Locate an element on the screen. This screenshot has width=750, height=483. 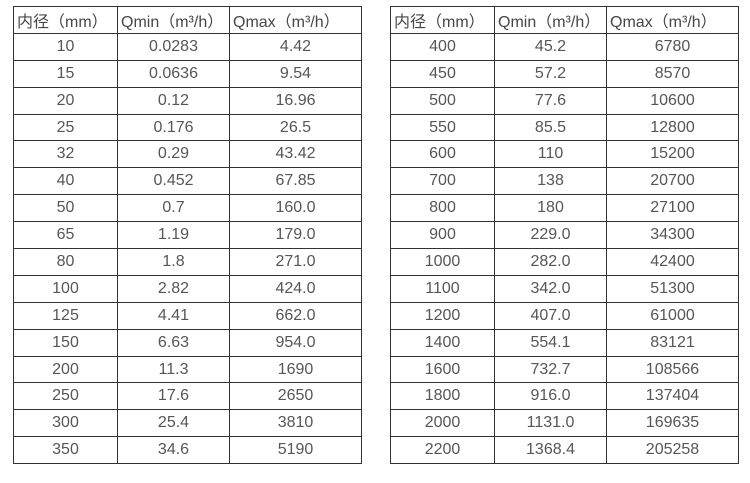
table-row: 20 0.12 16.96 is located at coordinates (187, 100).